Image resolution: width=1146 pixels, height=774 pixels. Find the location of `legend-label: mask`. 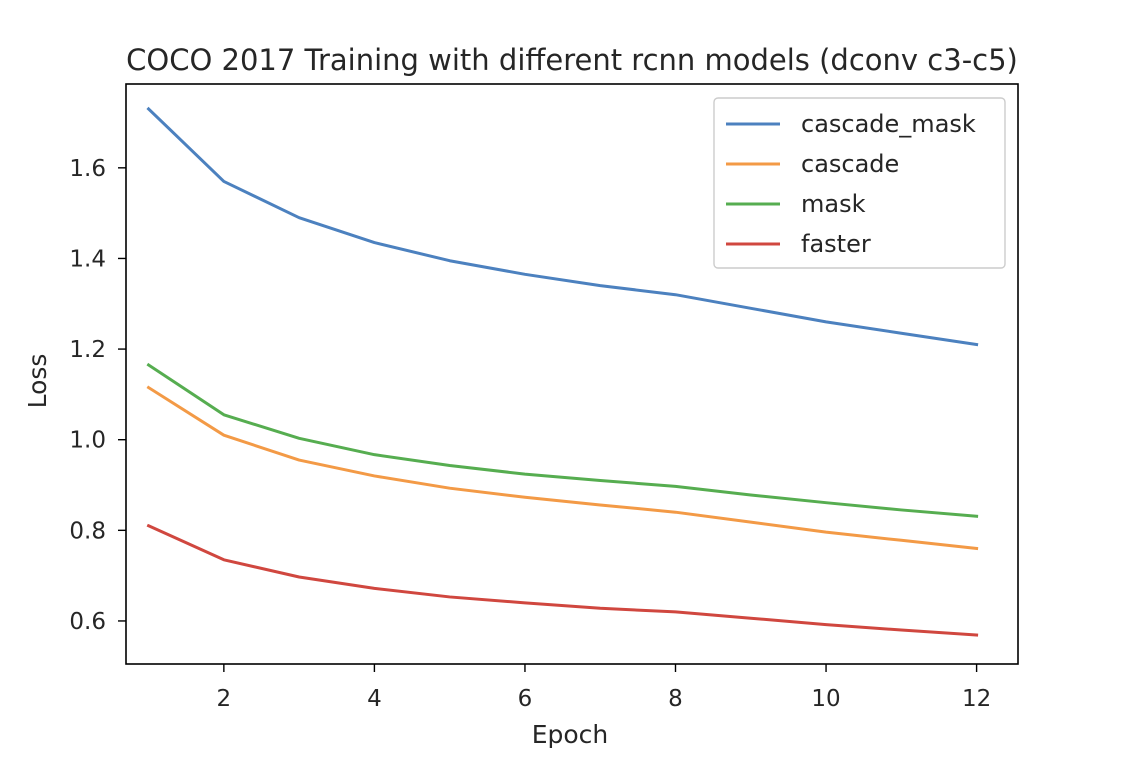

legend-label: mask is located at coordinates (833, 204).